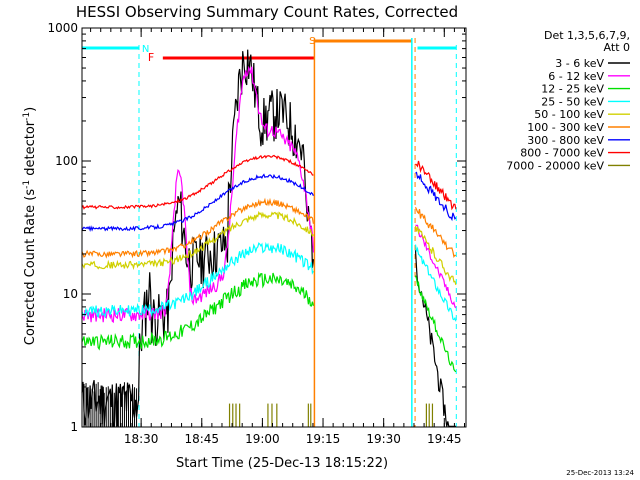 This screenshot has height=480, width=640. Describe the element at coordinates (555, 165) in the screenshot. I see `legend-label: 7000 - 20000 keV` at that location.